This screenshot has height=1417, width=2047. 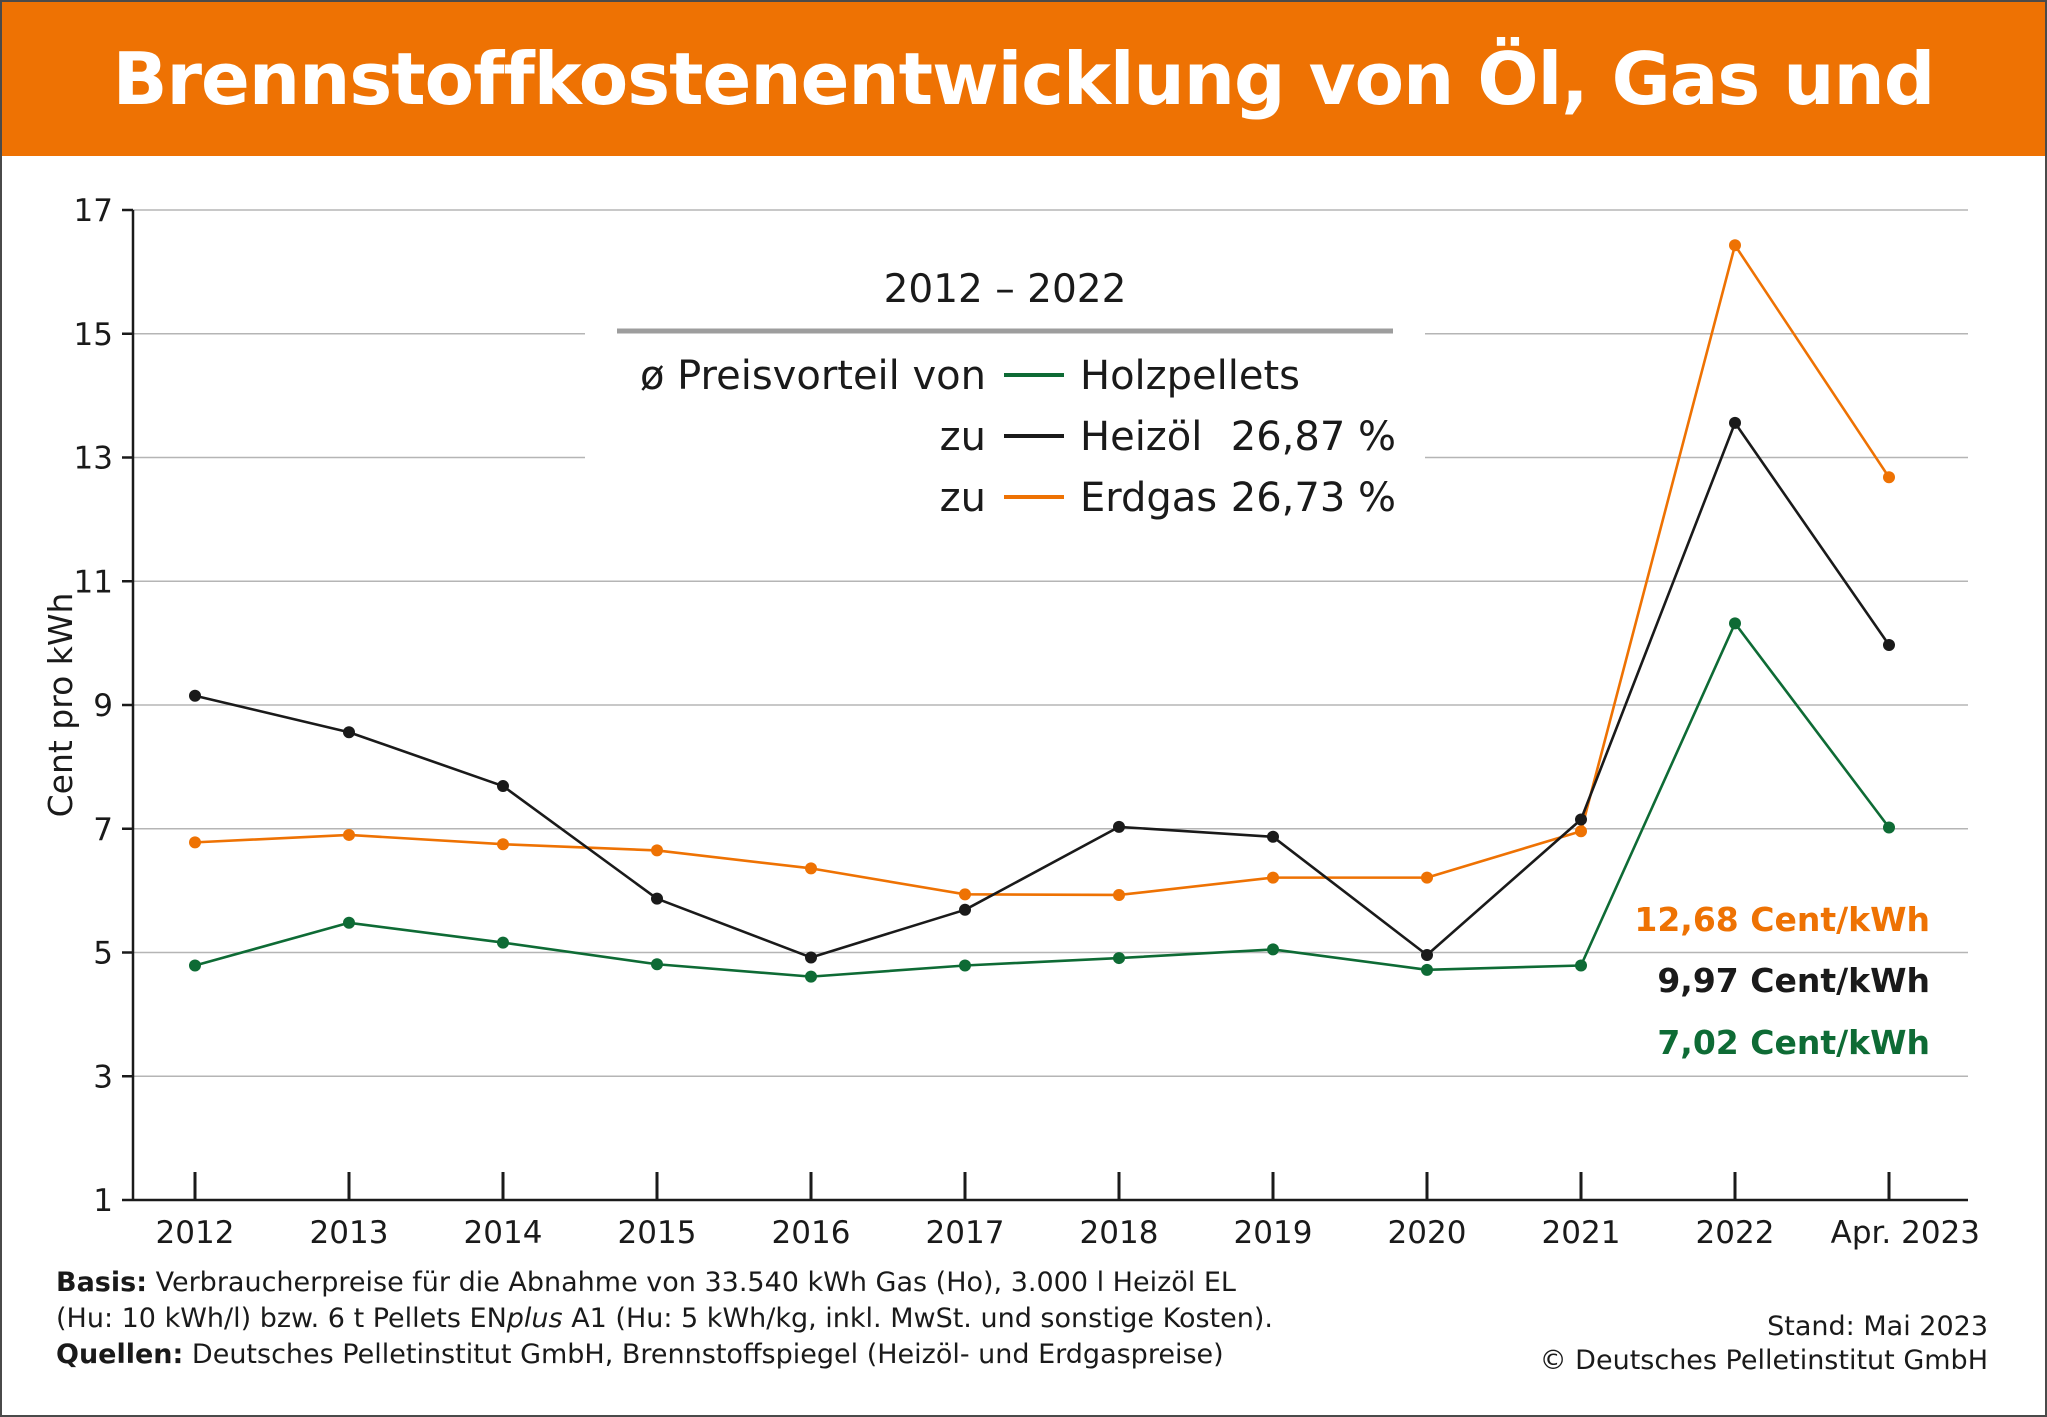 What do you see at coordinates (1735, 1233) in the screenshot?
I see `x-tick-label: 2022` at bounding box center [1735, 1233].